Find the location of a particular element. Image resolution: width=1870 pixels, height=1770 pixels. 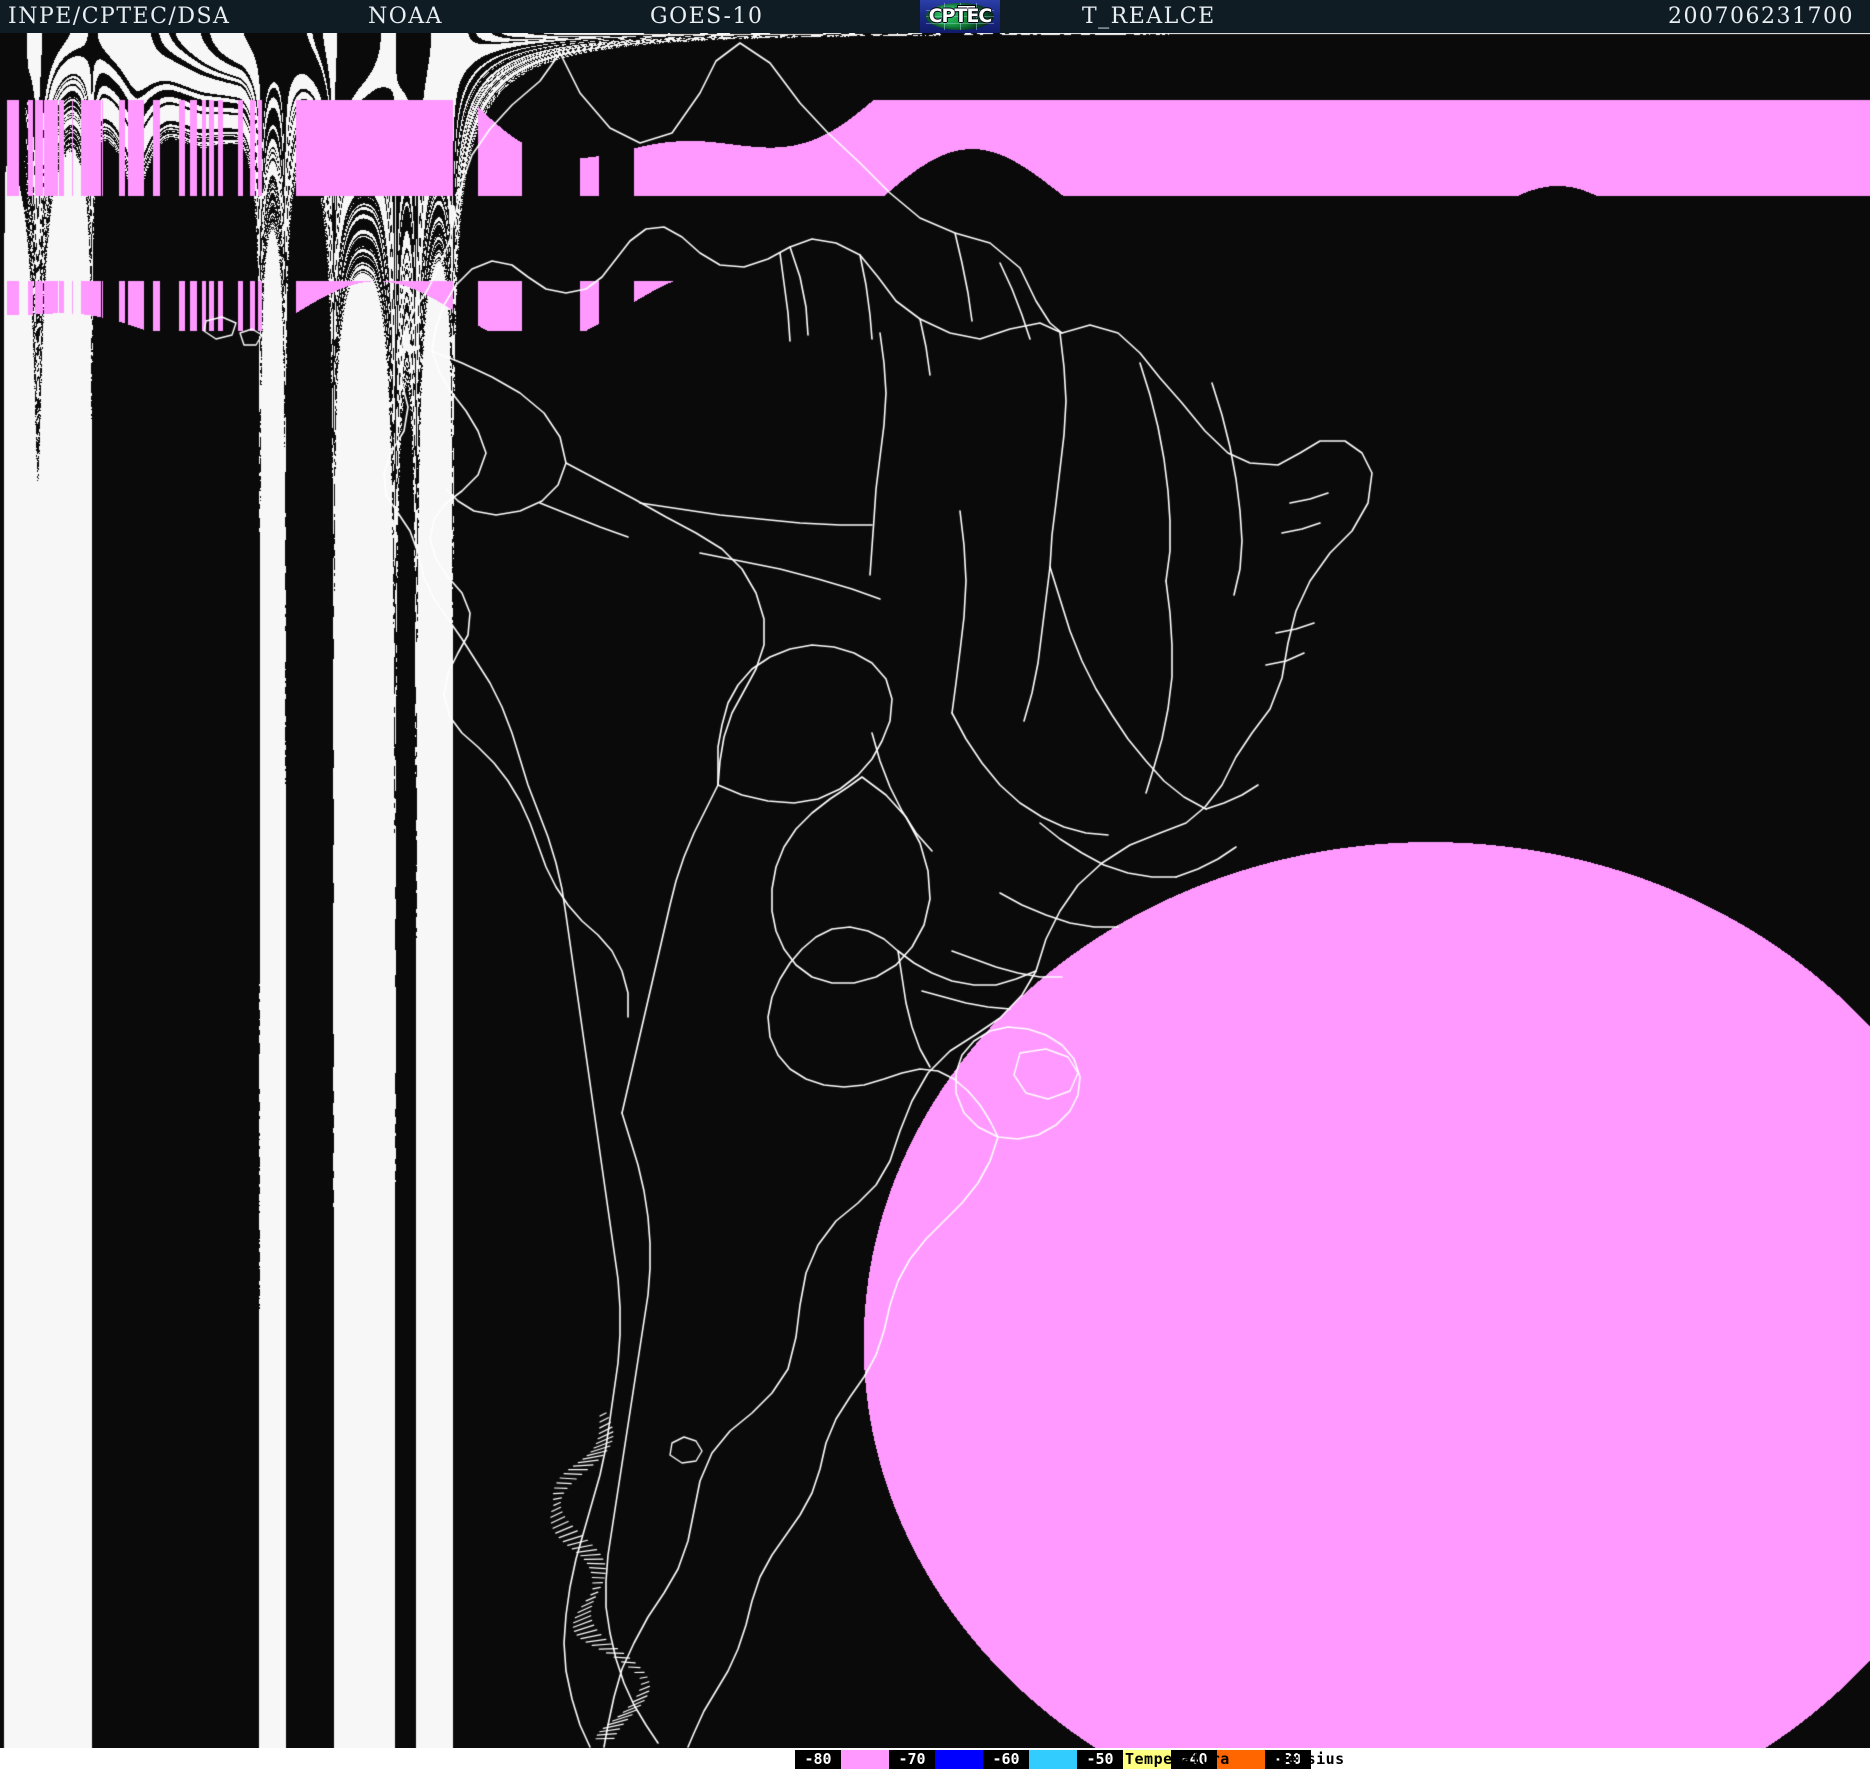

scale-swatch-orange is located at coordinates (1241, 1759).